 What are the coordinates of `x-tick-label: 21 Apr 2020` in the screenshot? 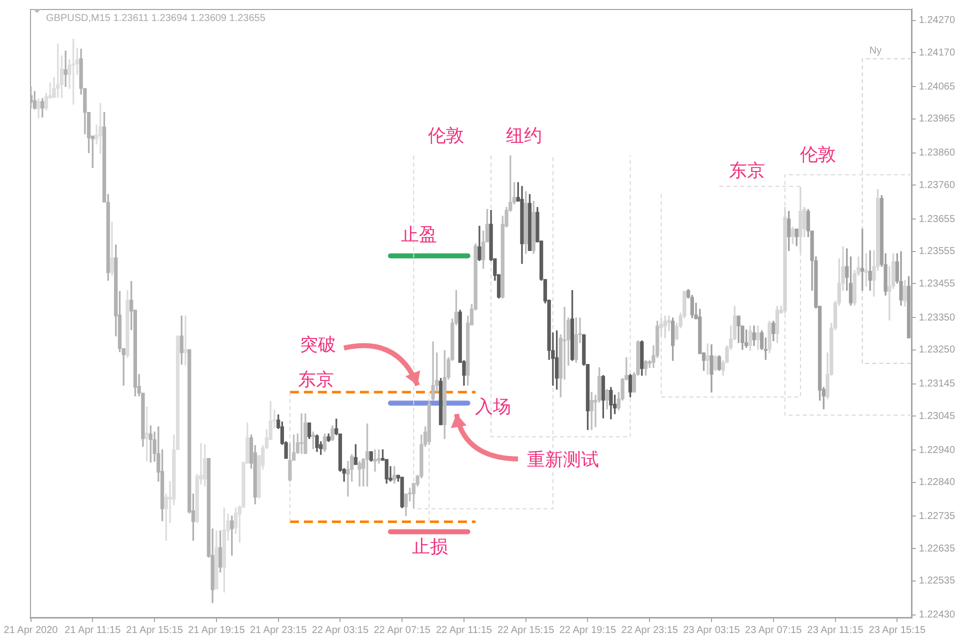 It's located at (31, 630).